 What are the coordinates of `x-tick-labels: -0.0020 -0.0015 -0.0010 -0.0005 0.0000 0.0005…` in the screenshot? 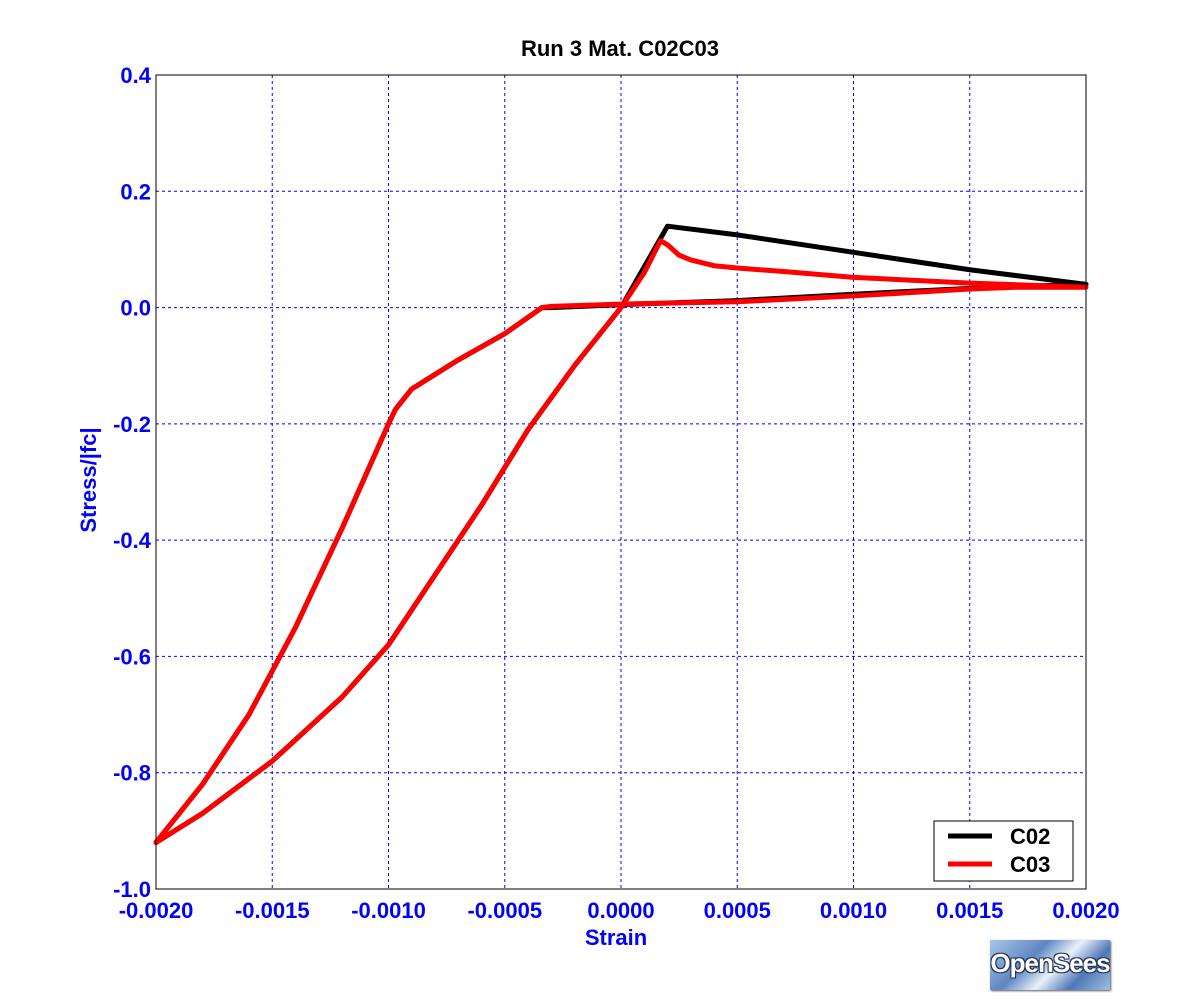 It's located at (619, 910).